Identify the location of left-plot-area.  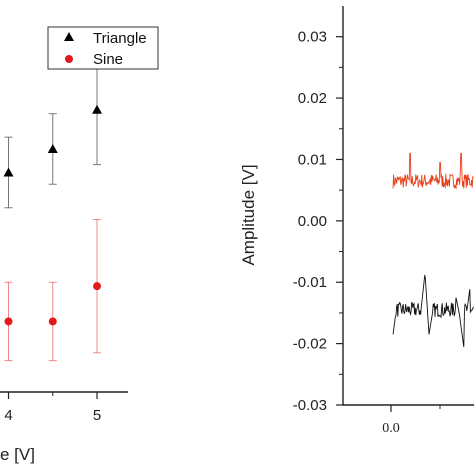
(53, 208).